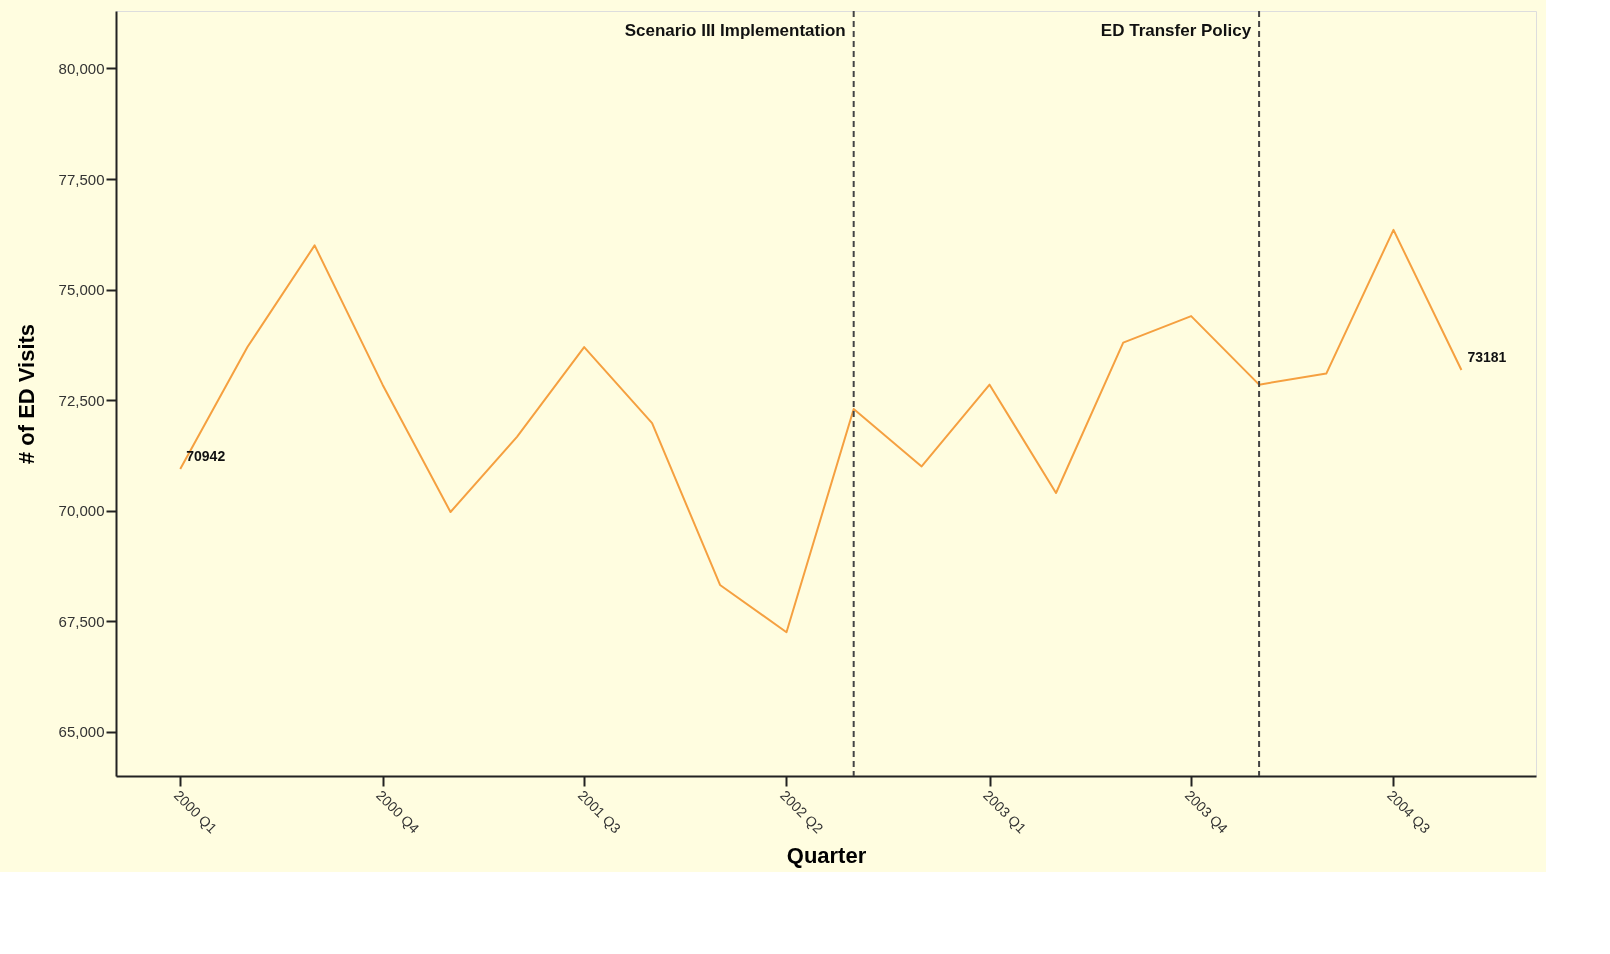 This screenshot has width=1610, height=954. What do you see at coordinates (81, 68) in the screenshot?
I see `y-tick-label: 80,000` at bounding box center [81, 68].